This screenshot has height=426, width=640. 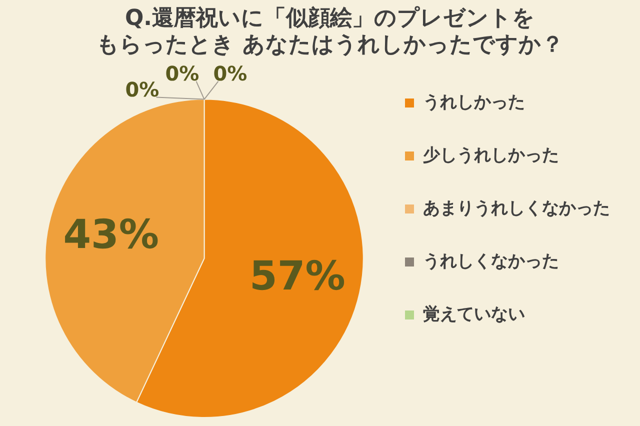 I want to click on legend-label: 覚えていない, so click(x=474, y=314).